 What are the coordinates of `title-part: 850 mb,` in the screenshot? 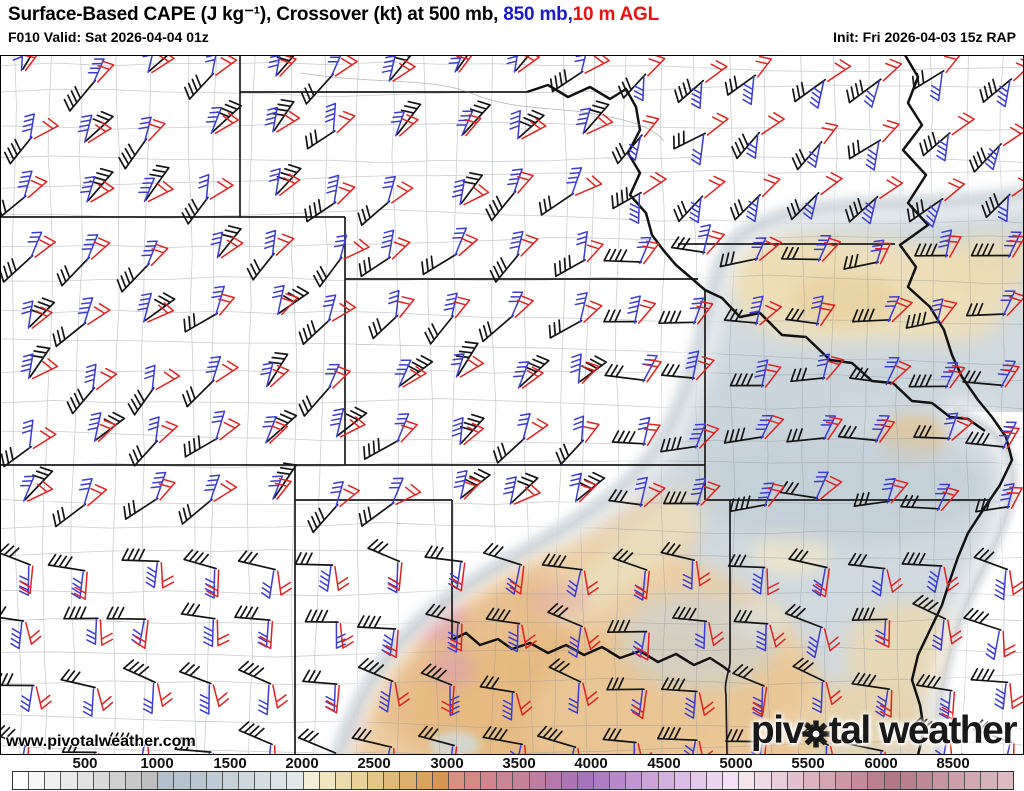 It's located at (538, 14).